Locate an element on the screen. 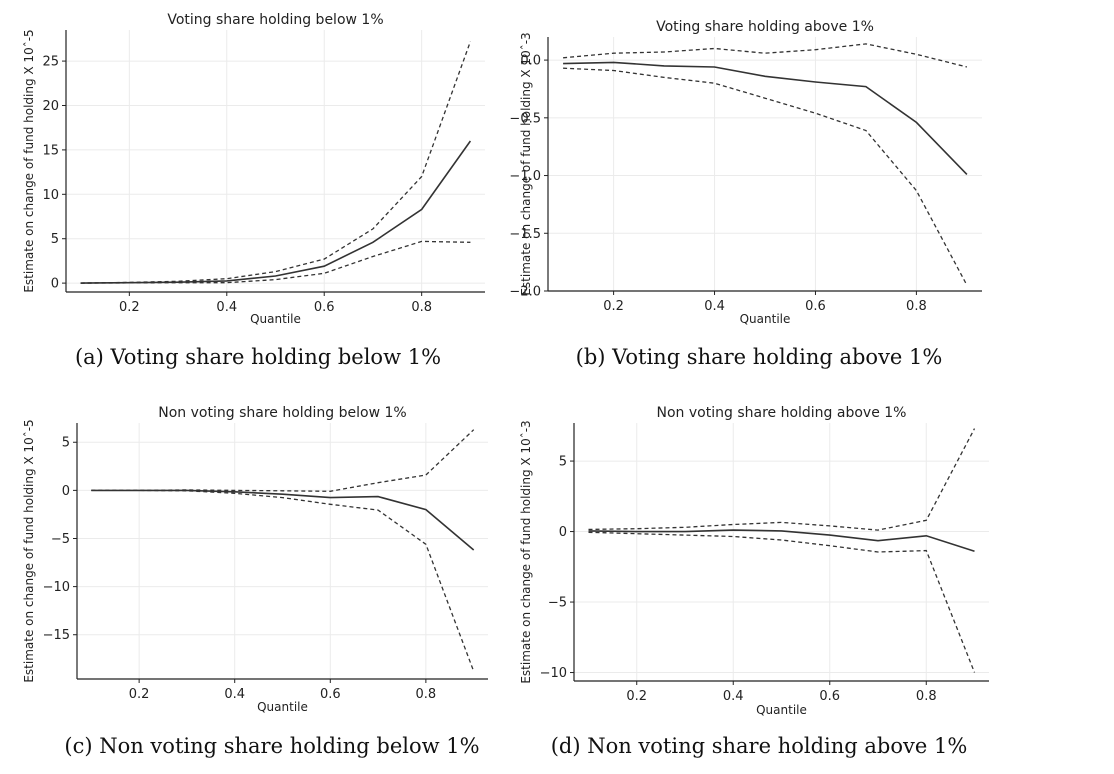  y-tick-label: −2.0 is located at coordinates (525, 292).